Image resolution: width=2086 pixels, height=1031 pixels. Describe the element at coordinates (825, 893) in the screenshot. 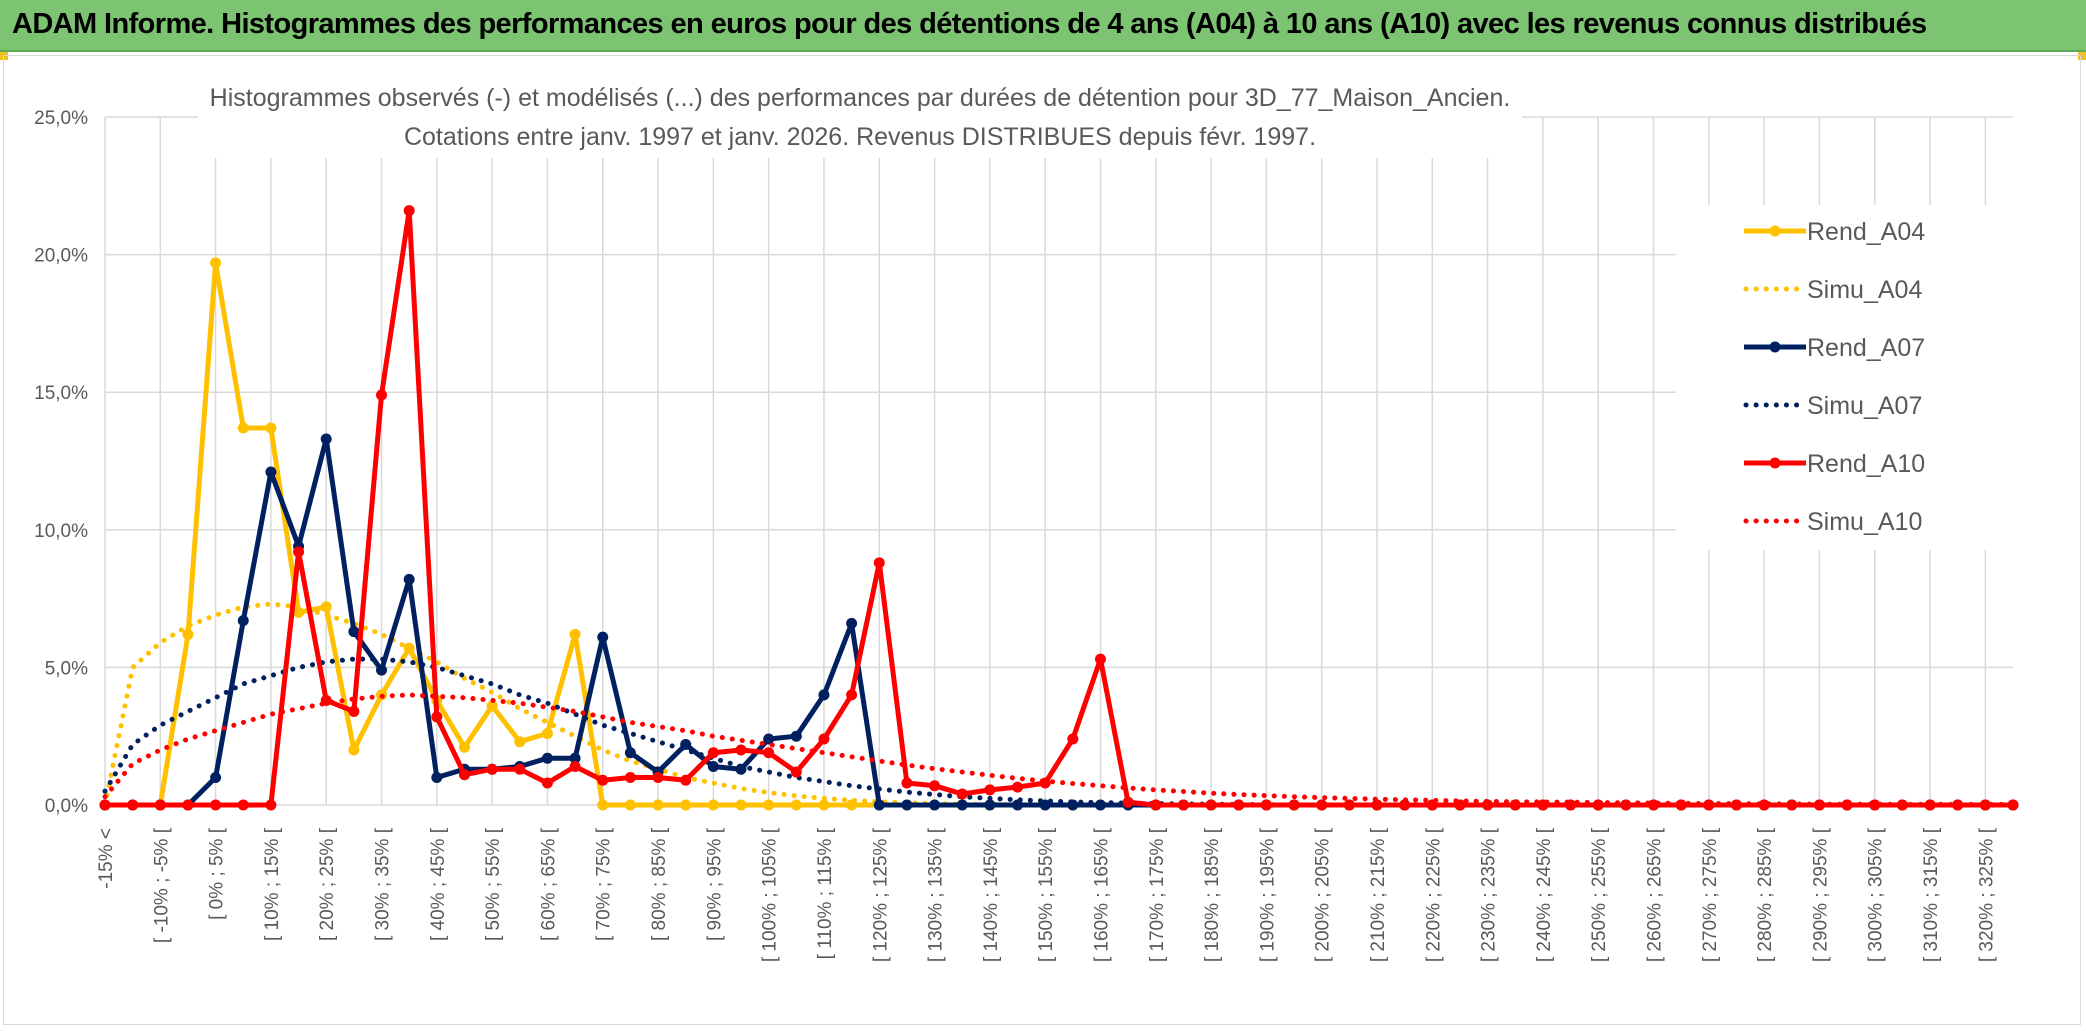

I see `x-tick-label: [ 110% ; 115% [` at that location.